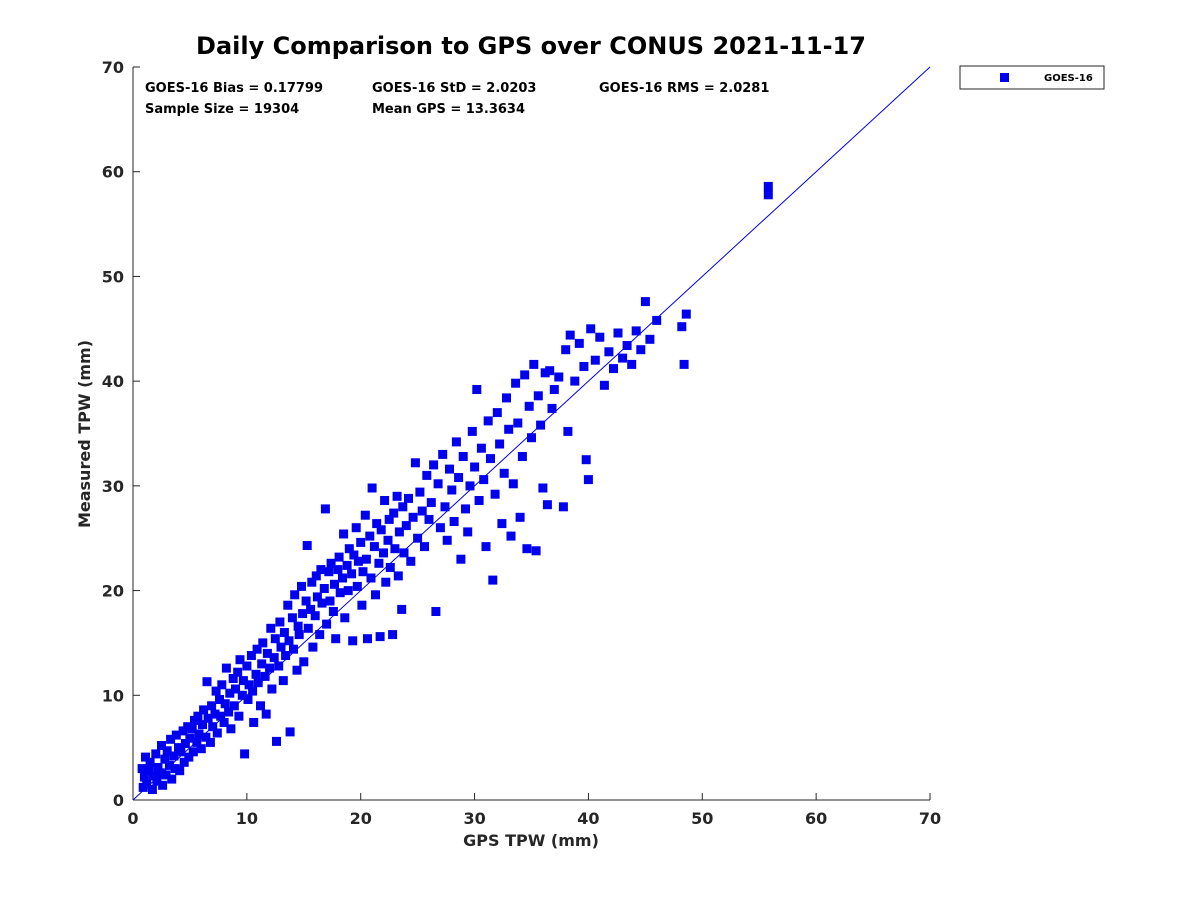 The width and height of the screenshot is (1200, 900). What do you see at coordinates (448, 109) in the screenshot?
I see `stat-mean-gps: Mean GPS = 13.3634` at bounding box center [448, 109].